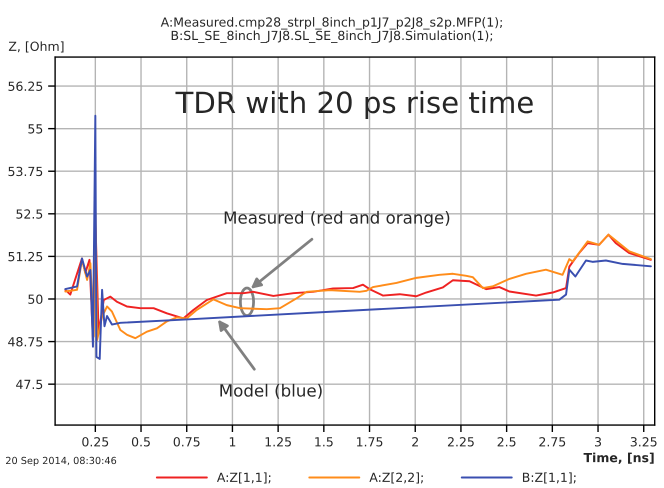 This screenshot has width=664, height=488. Describe the element at coordinates (243, 478) in the screenshot. I see `legend-label: A:Z[1,1];` at that location.